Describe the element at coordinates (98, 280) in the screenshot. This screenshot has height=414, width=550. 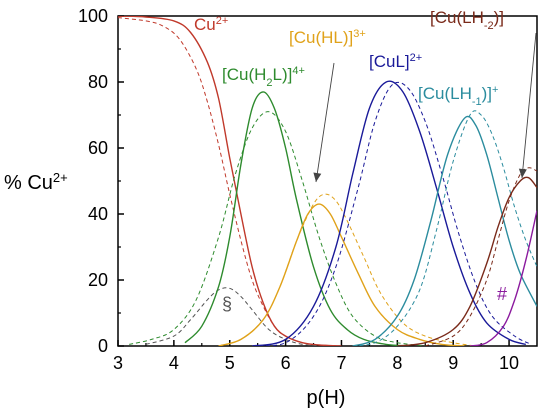
I see `y-tick-label: 20` at that location.